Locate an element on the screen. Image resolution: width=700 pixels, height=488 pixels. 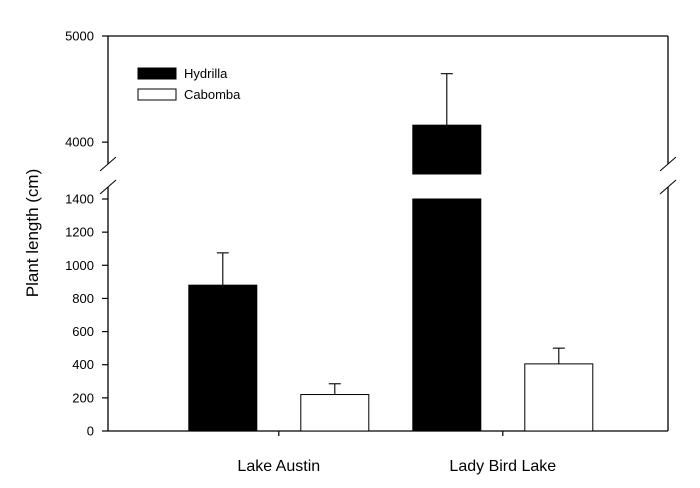
y-tick-label: 1000 is located at coordinates (79, 265).